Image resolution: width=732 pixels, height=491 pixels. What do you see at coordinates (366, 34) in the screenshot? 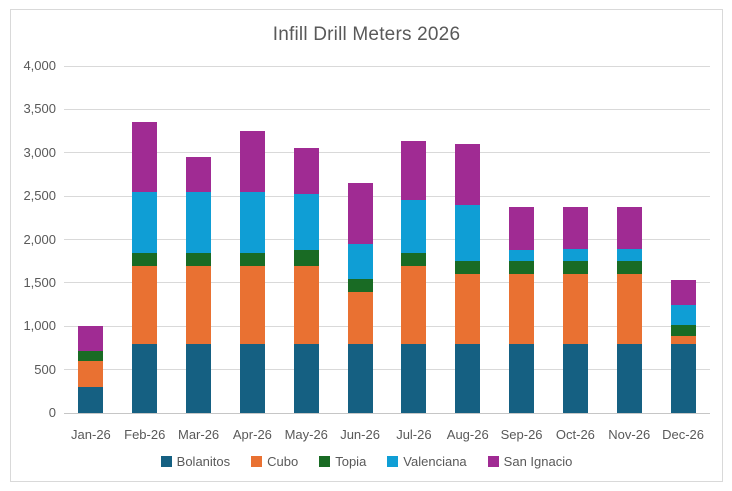
I see `chart-title: Infill Drill Meters 2026` at bounding box center [366, 34].